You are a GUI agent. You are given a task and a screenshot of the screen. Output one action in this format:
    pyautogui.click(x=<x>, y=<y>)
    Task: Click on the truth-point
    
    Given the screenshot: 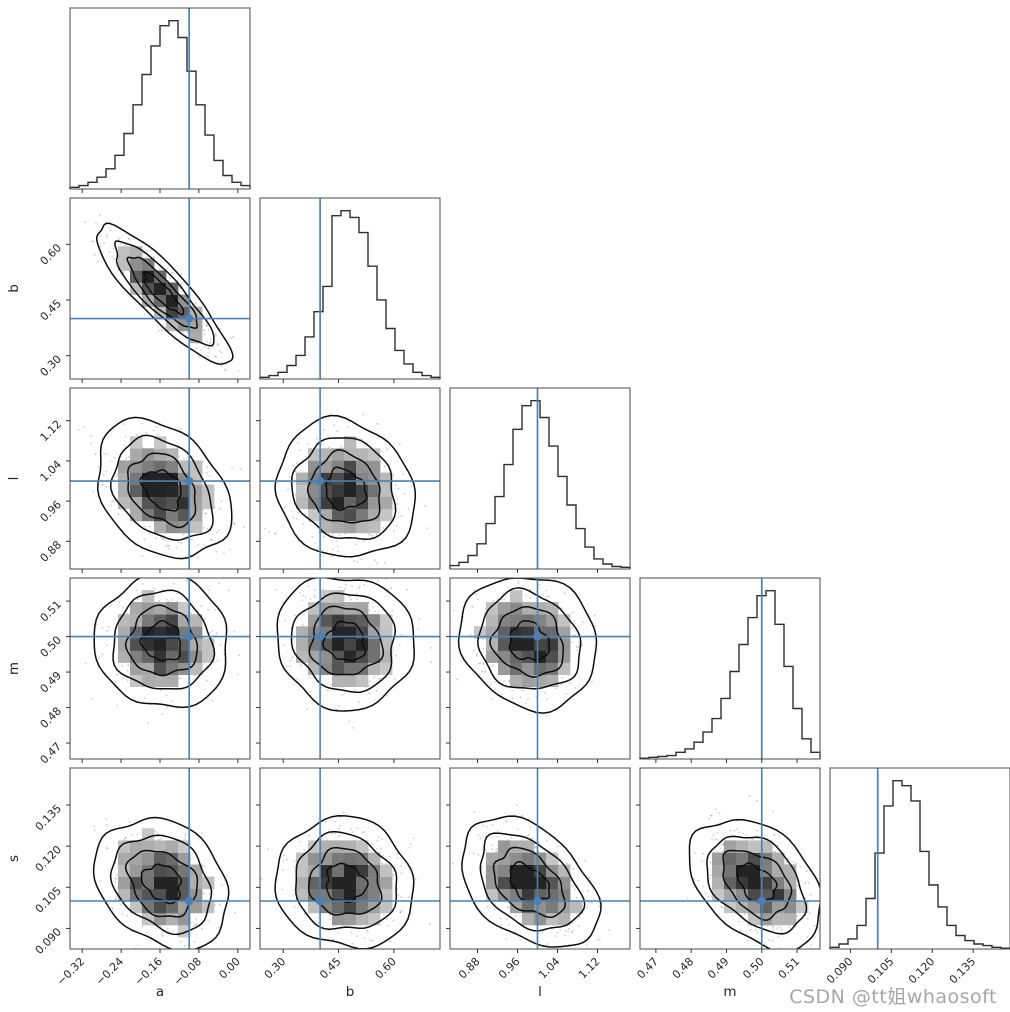 What is the action you would take?
    pyautogui.click(x=320, y=636)
    